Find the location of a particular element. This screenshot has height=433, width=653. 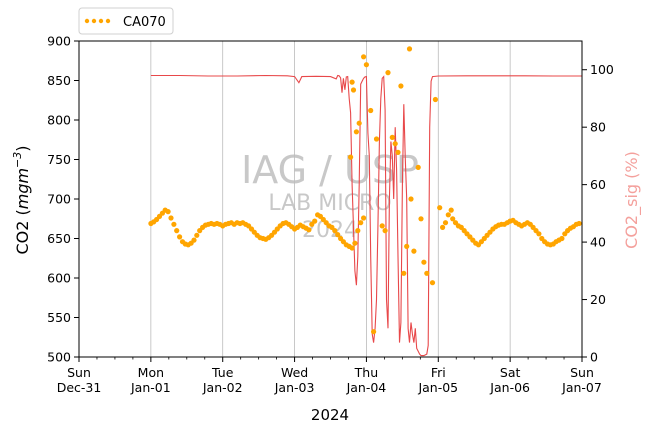

x-tick-label-date: Jan-03 is located at coordinates (294, 387).